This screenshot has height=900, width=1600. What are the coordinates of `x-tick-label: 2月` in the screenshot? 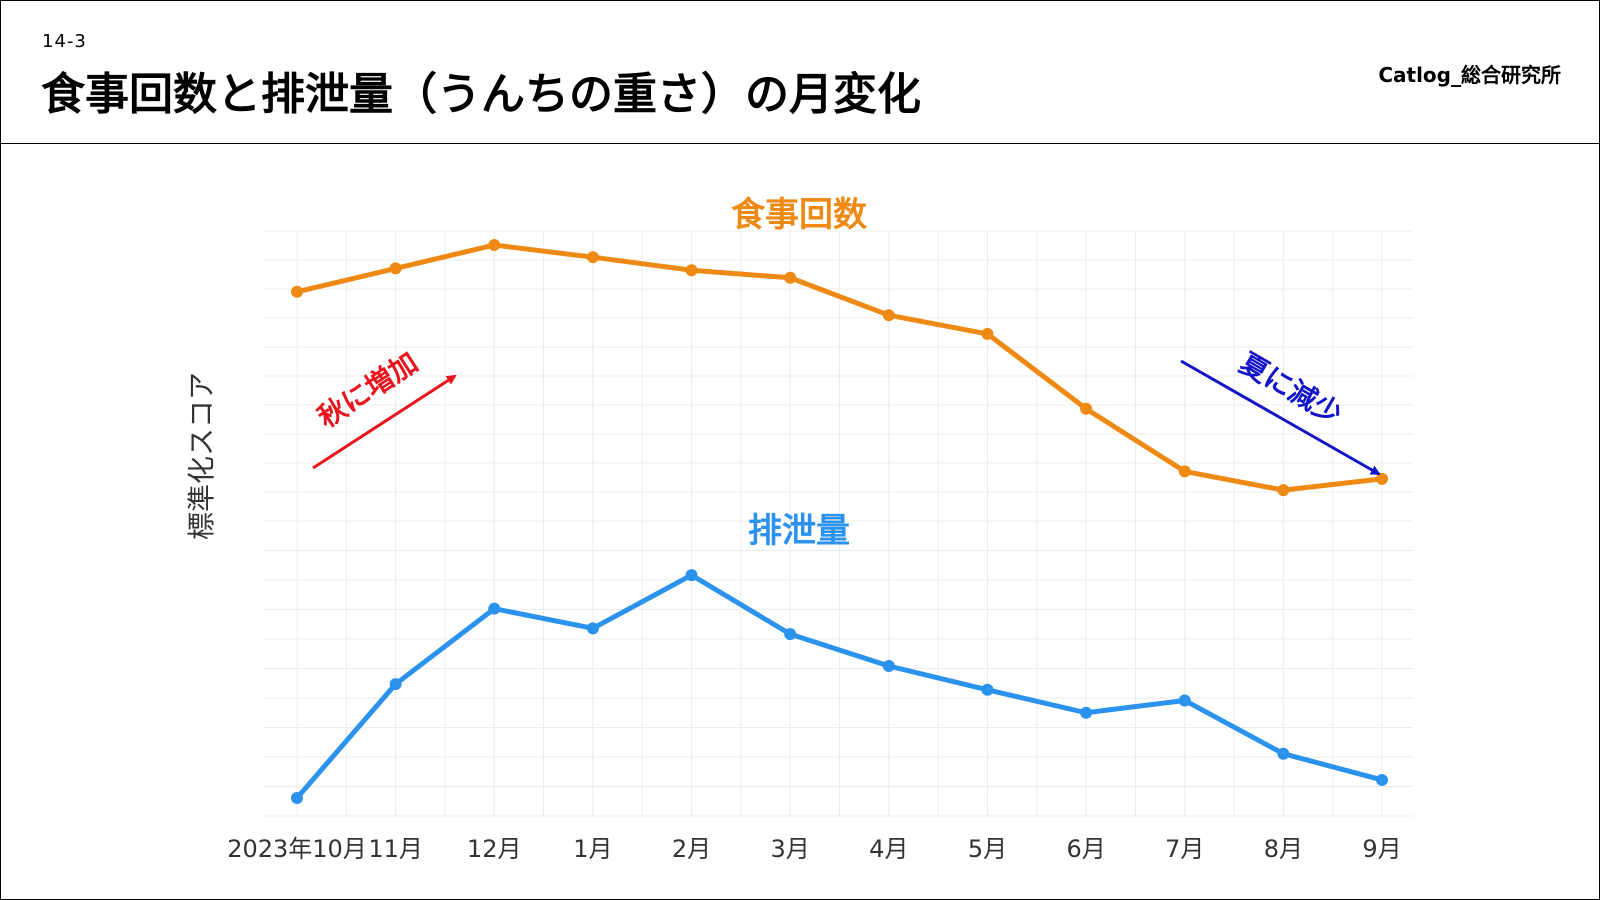 It's located at (691, 849).